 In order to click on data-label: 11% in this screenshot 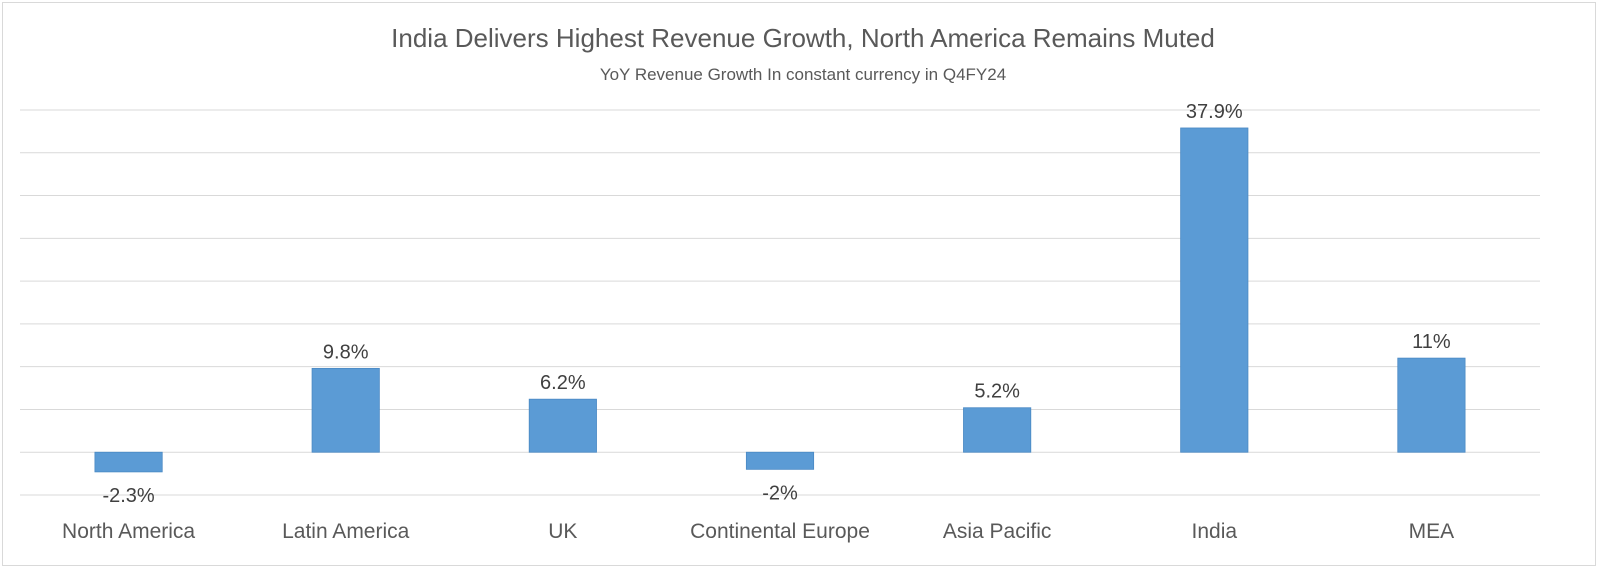, I will do `click(1431, 342)`.